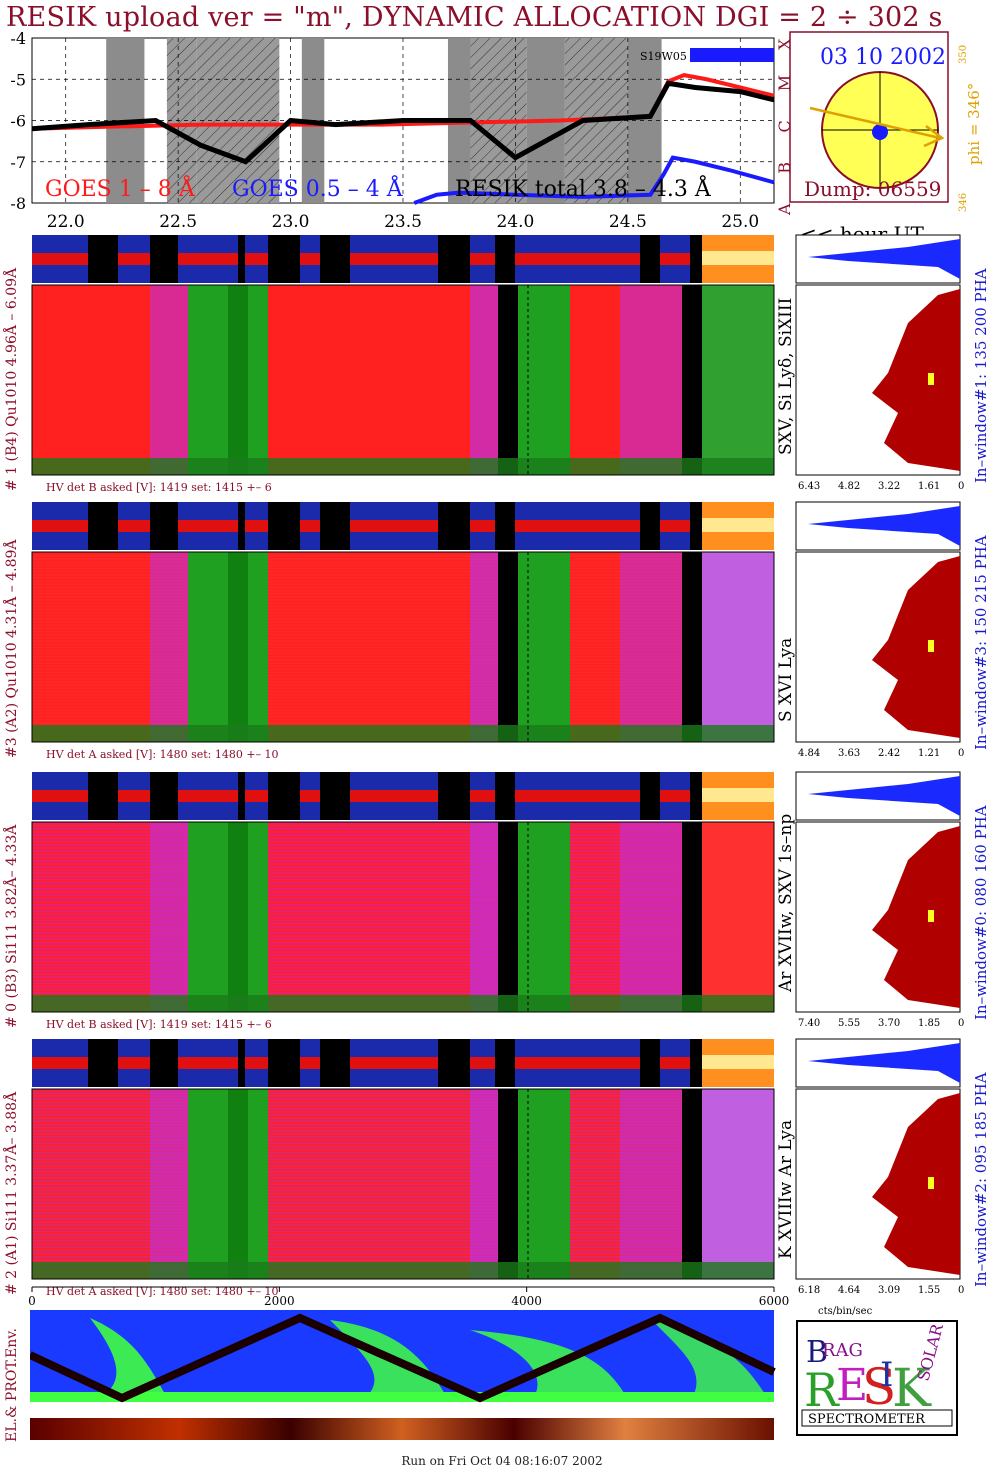 The image size is (1004, 1477). Describe the element at coordinates (583, 188) in the screenshot. I see `legend-resik: RESIK total 3.8 – 4.3 Å` at that location.